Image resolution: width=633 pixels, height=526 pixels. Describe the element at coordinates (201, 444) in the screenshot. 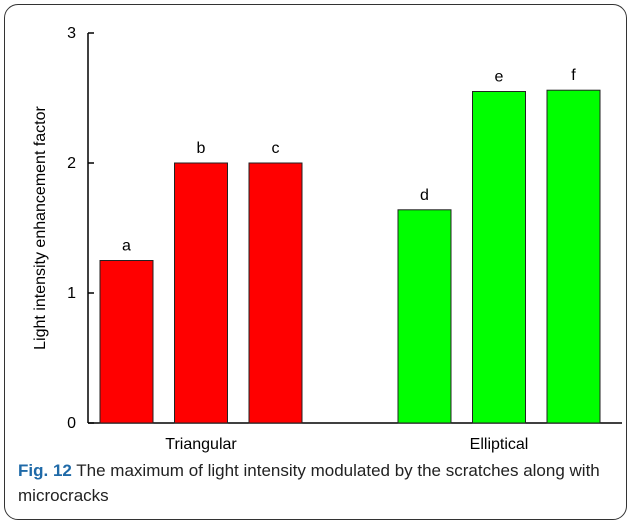

I see `x-tick-label: Triangular` at that location.